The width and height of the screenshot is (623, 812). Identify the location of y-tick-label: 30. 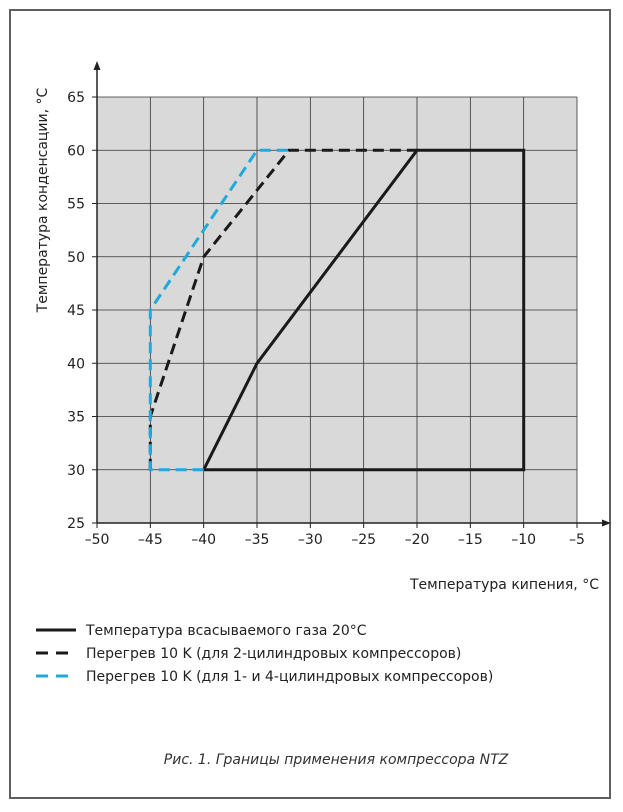
(76, 471).